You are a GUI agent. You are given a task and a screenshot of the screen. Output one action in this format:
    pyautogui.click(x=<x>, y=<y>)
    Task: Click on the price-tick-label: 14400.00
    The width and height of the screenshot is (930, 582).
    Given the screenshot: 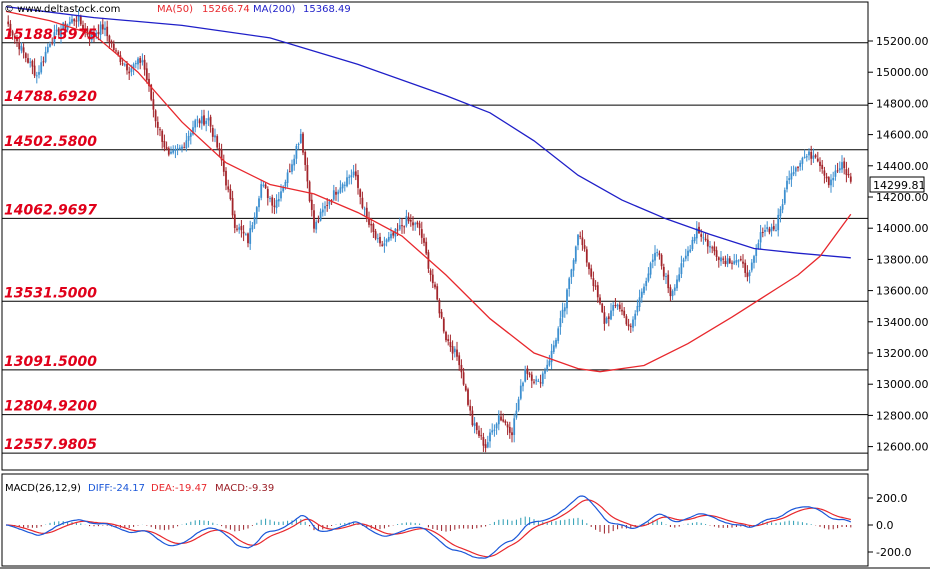 What is the action you would take?
    pyautogui.click(x=902, y=166)
    